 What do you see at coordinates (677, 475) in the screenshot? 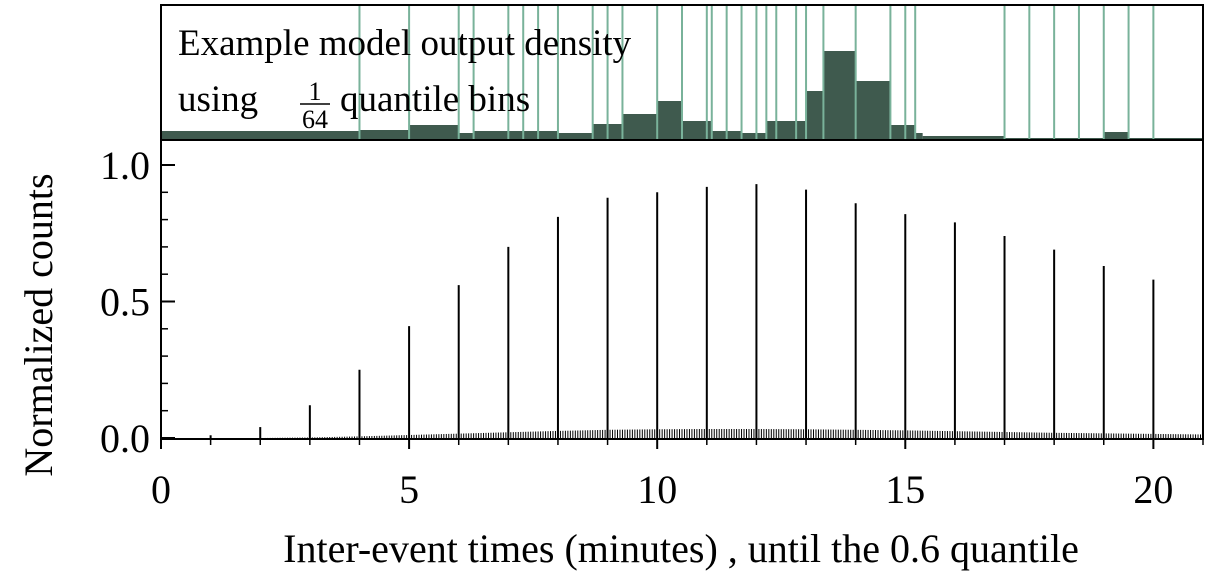
I see `x-ticks: 0 5 10 15 20` at bounding box center [677, 475].